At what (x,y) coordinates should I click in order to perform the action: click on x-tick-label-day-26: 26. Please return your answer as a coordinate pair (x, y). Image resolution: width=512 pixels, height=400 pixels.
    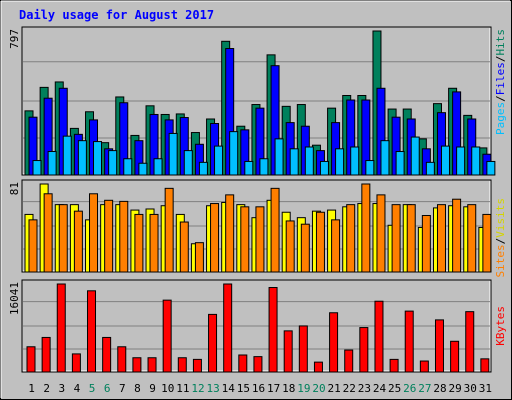
    Looking at the image, I should click on (409, 388).